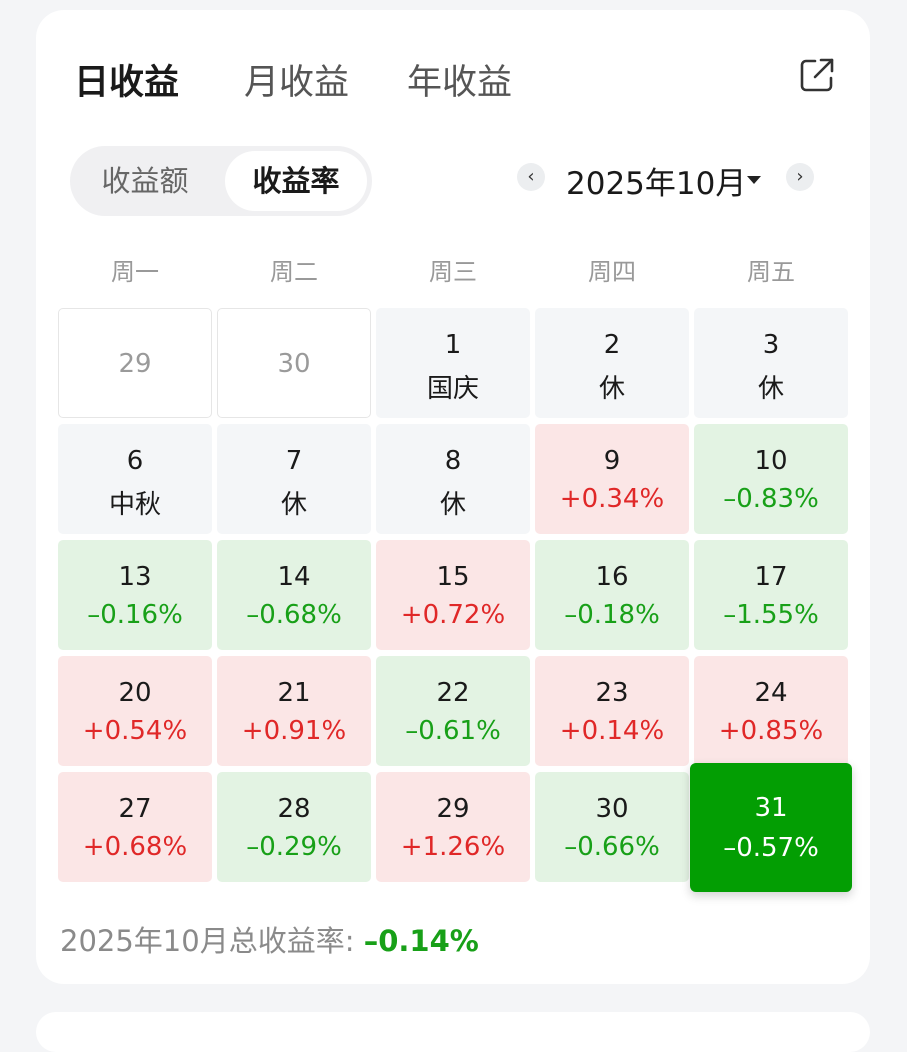 The width and height of the screenshot is (907, 1052). Describe the element at coordinates (135, 809) in the screenshot. I see `day-number: 27` at that location.